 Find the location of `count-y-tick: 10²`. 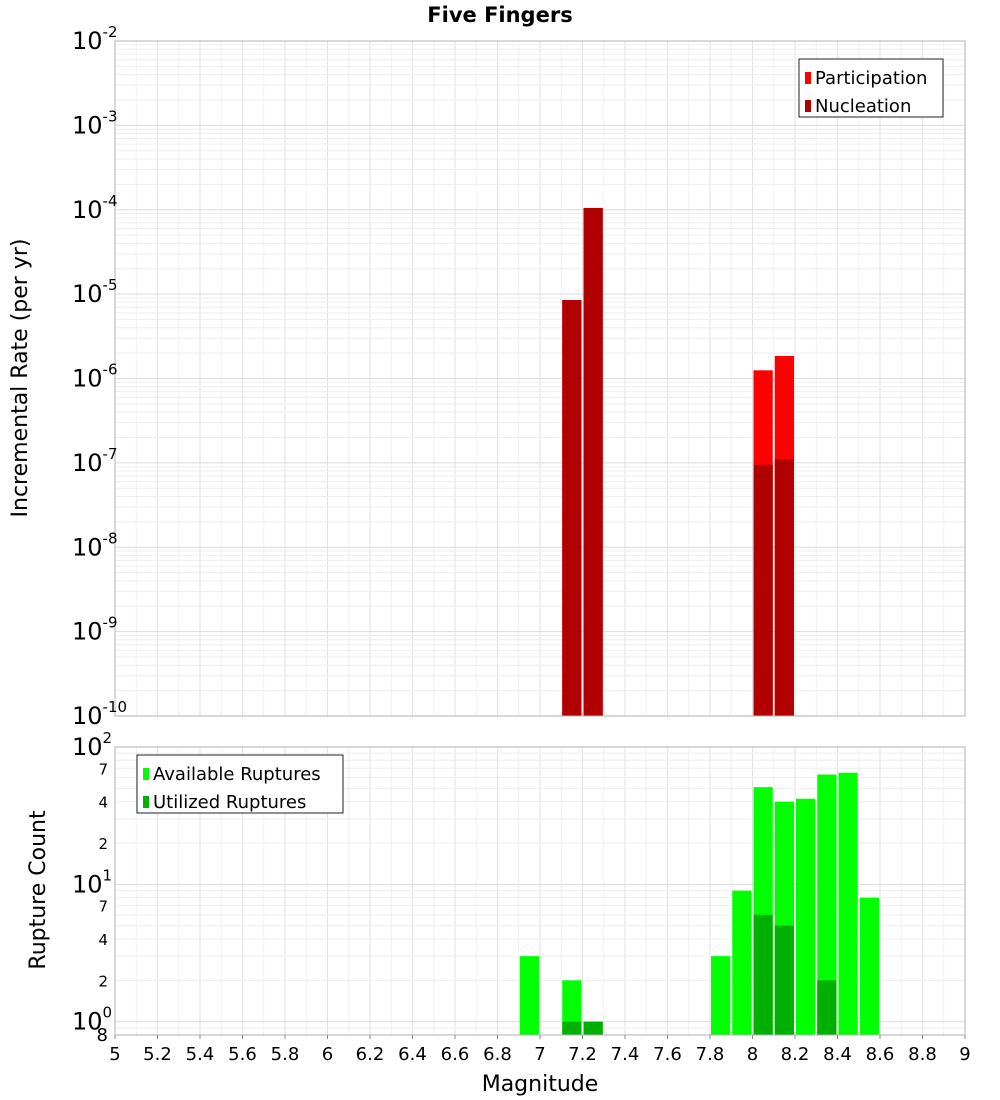

count-y-tick: 10² is located at coordinates (92, 745).